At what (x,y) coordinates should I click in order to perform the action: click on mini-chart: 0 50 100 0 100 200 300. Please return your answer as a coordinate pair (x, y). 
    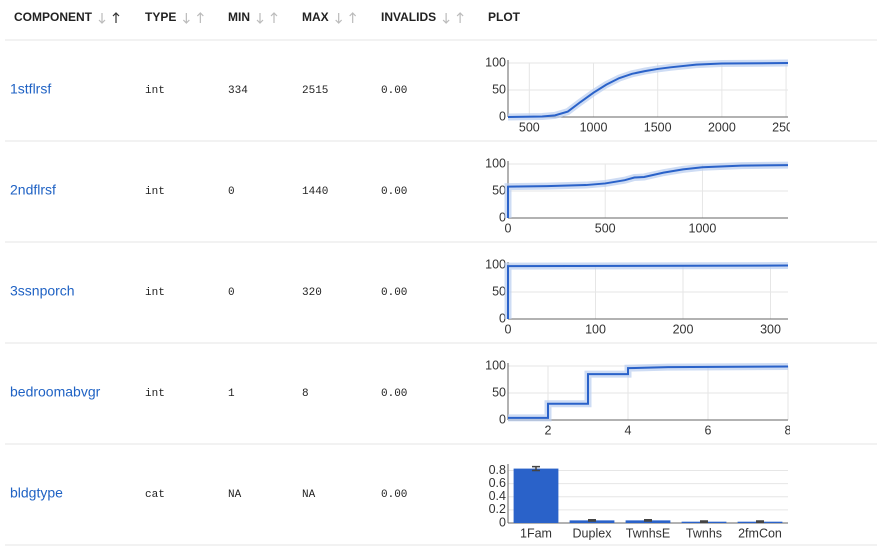
    Looking at the image, I should click on (637, 296).